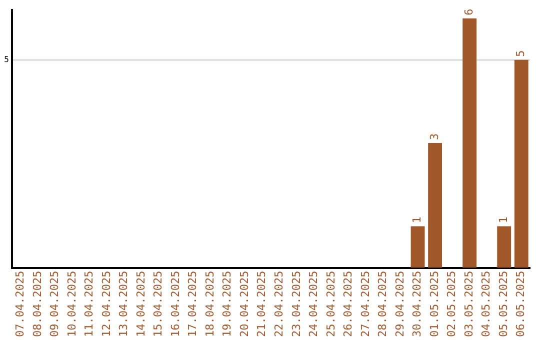 The width and height of the screenshot is (540, 340). I want to click on x-tick-label: 17.04.2025, so click(193, 304).